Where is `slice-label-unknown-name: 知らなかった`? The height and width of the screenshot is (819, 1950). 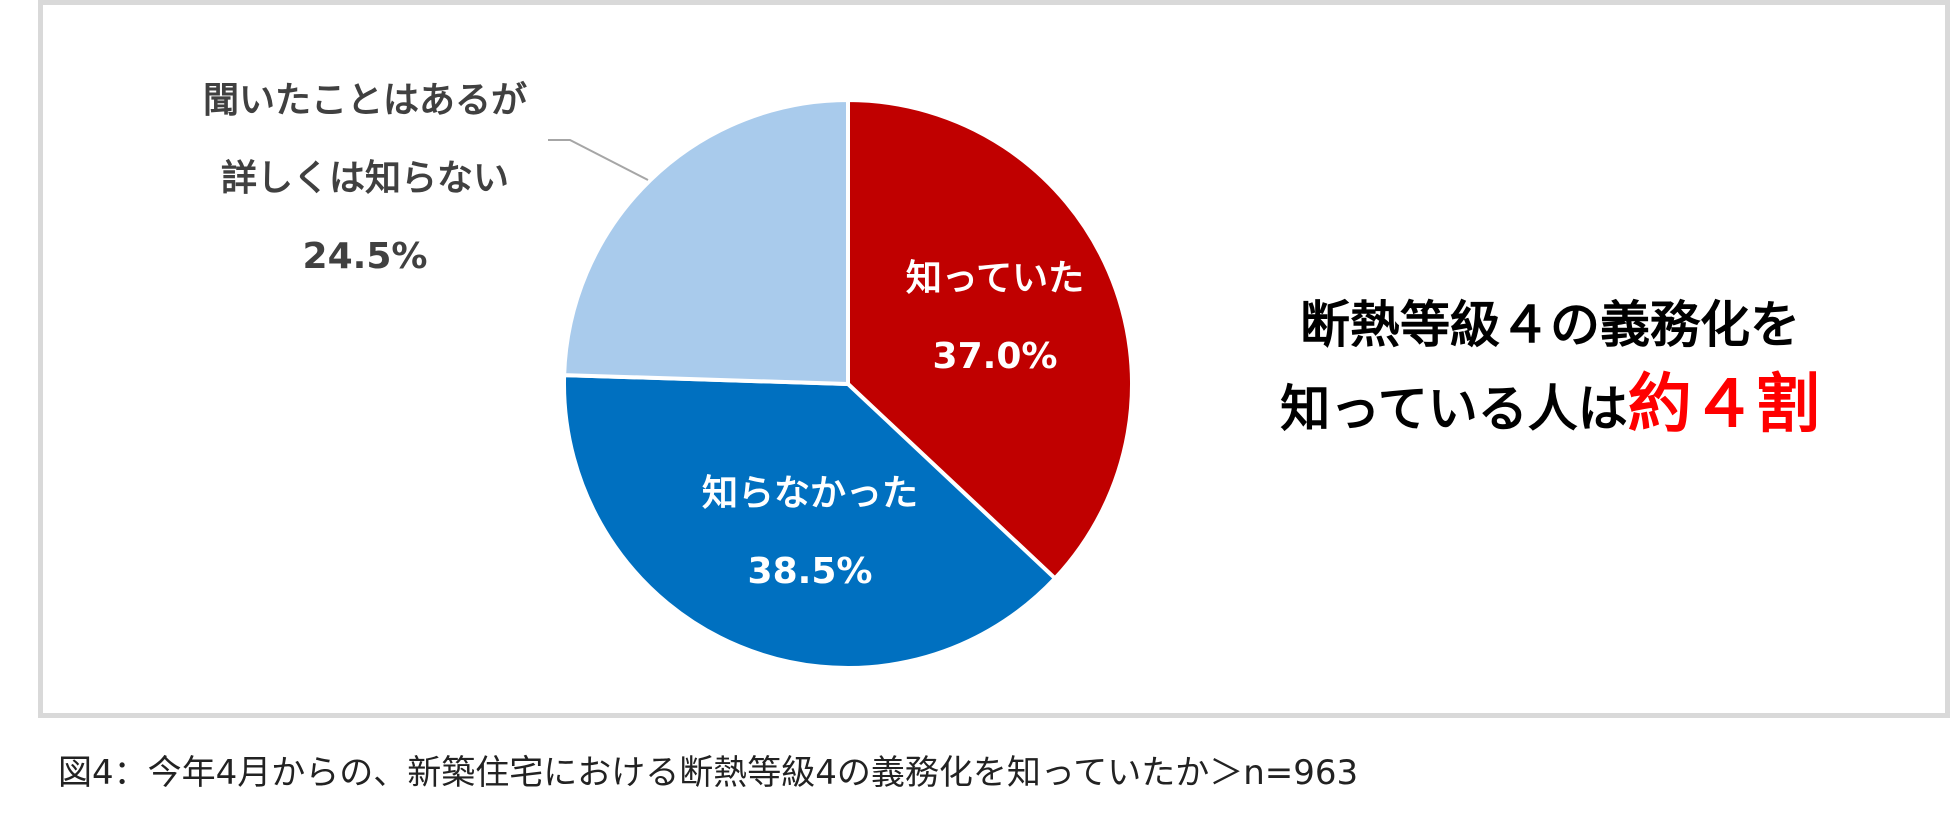
slice-label-unknown-name: 知らなかった is located at coordinates (809, 493).